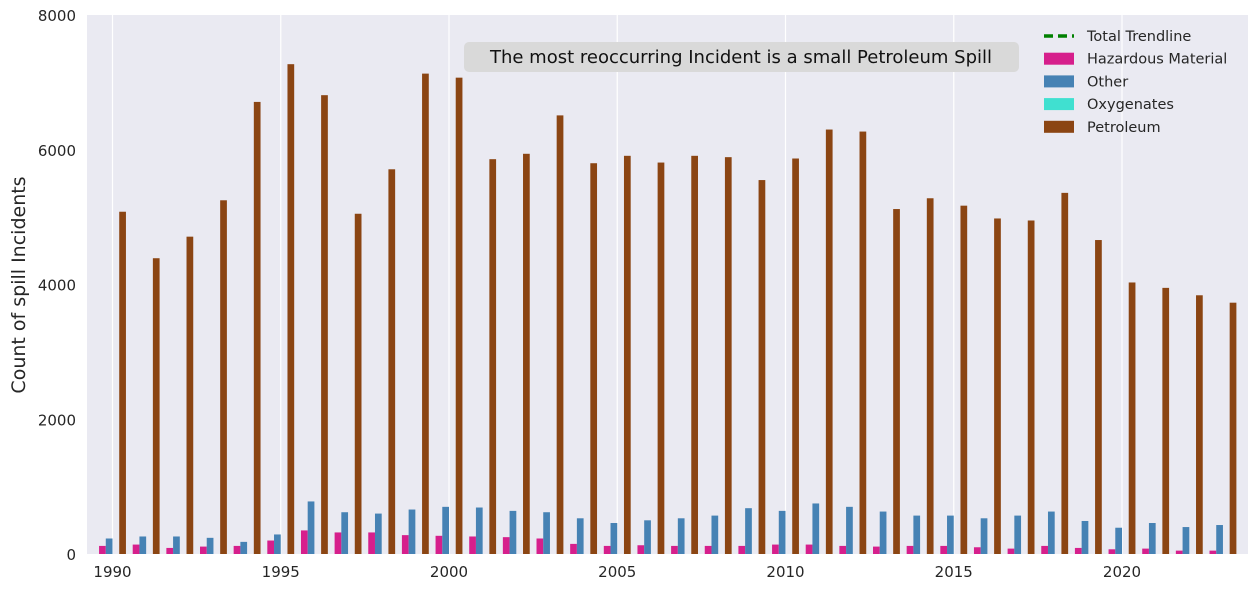 The height and width of the screenshot is (589, 1259). Describe the element at coordinates (57, 16) in the screenshot. I see `y-tick-label: 8000` at that location.